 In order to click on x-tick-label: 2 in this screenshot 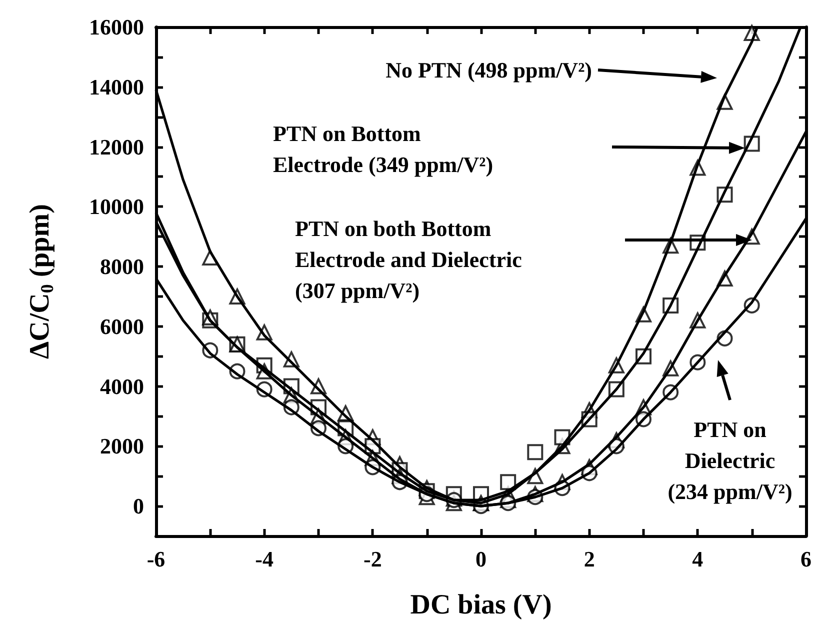, I will do `click(589, 559)`.